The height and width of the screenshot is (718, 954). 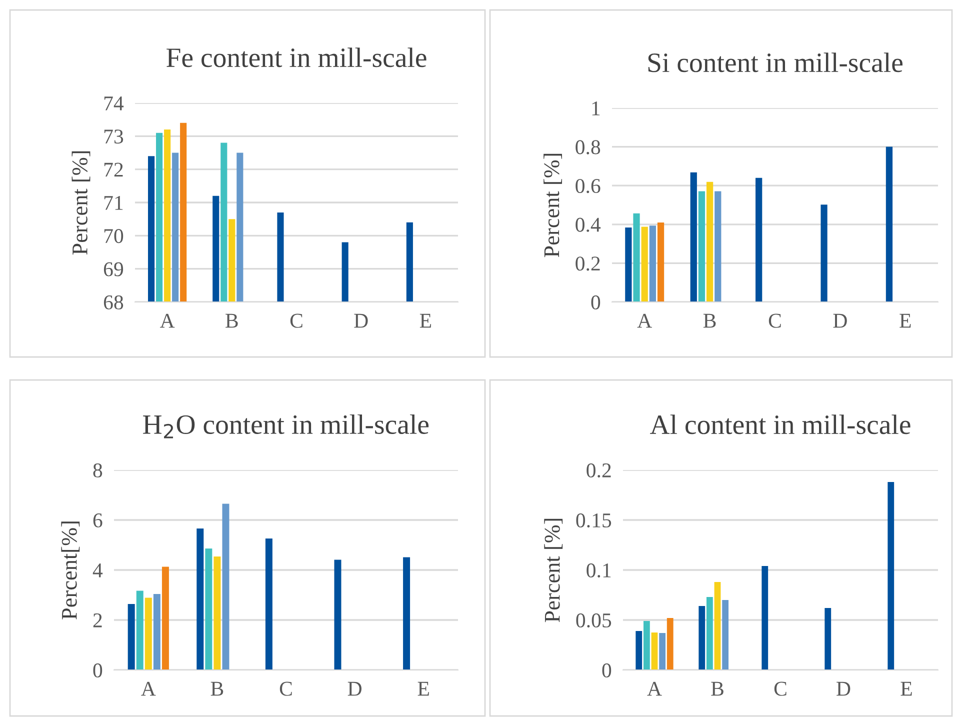 What do you see at coordinates (596, 108) in the screenshot?
I see `y-tick-label: 1` at bounding box center [596, 108].